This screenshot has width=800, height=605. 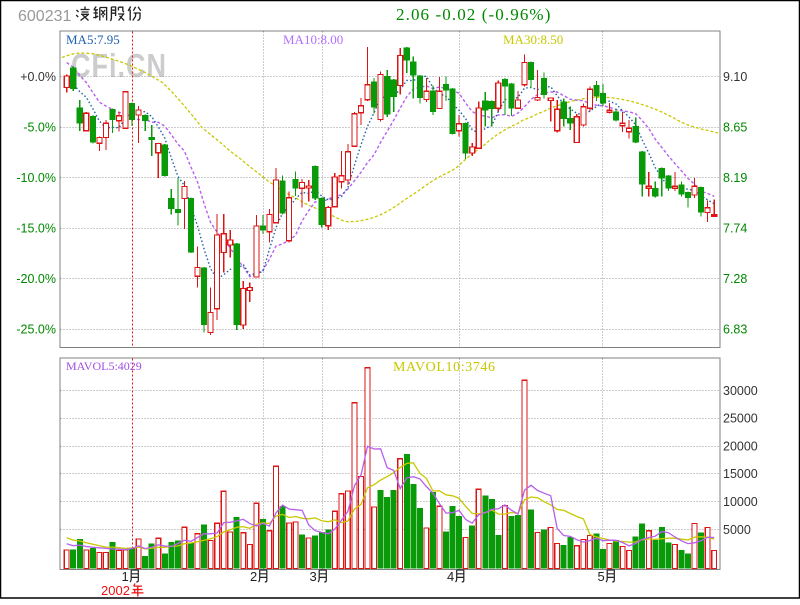 What do you see at coordinates (601, 576) in the screenshot?
I see `svg-text: 5` at bounding box center [601, 576].